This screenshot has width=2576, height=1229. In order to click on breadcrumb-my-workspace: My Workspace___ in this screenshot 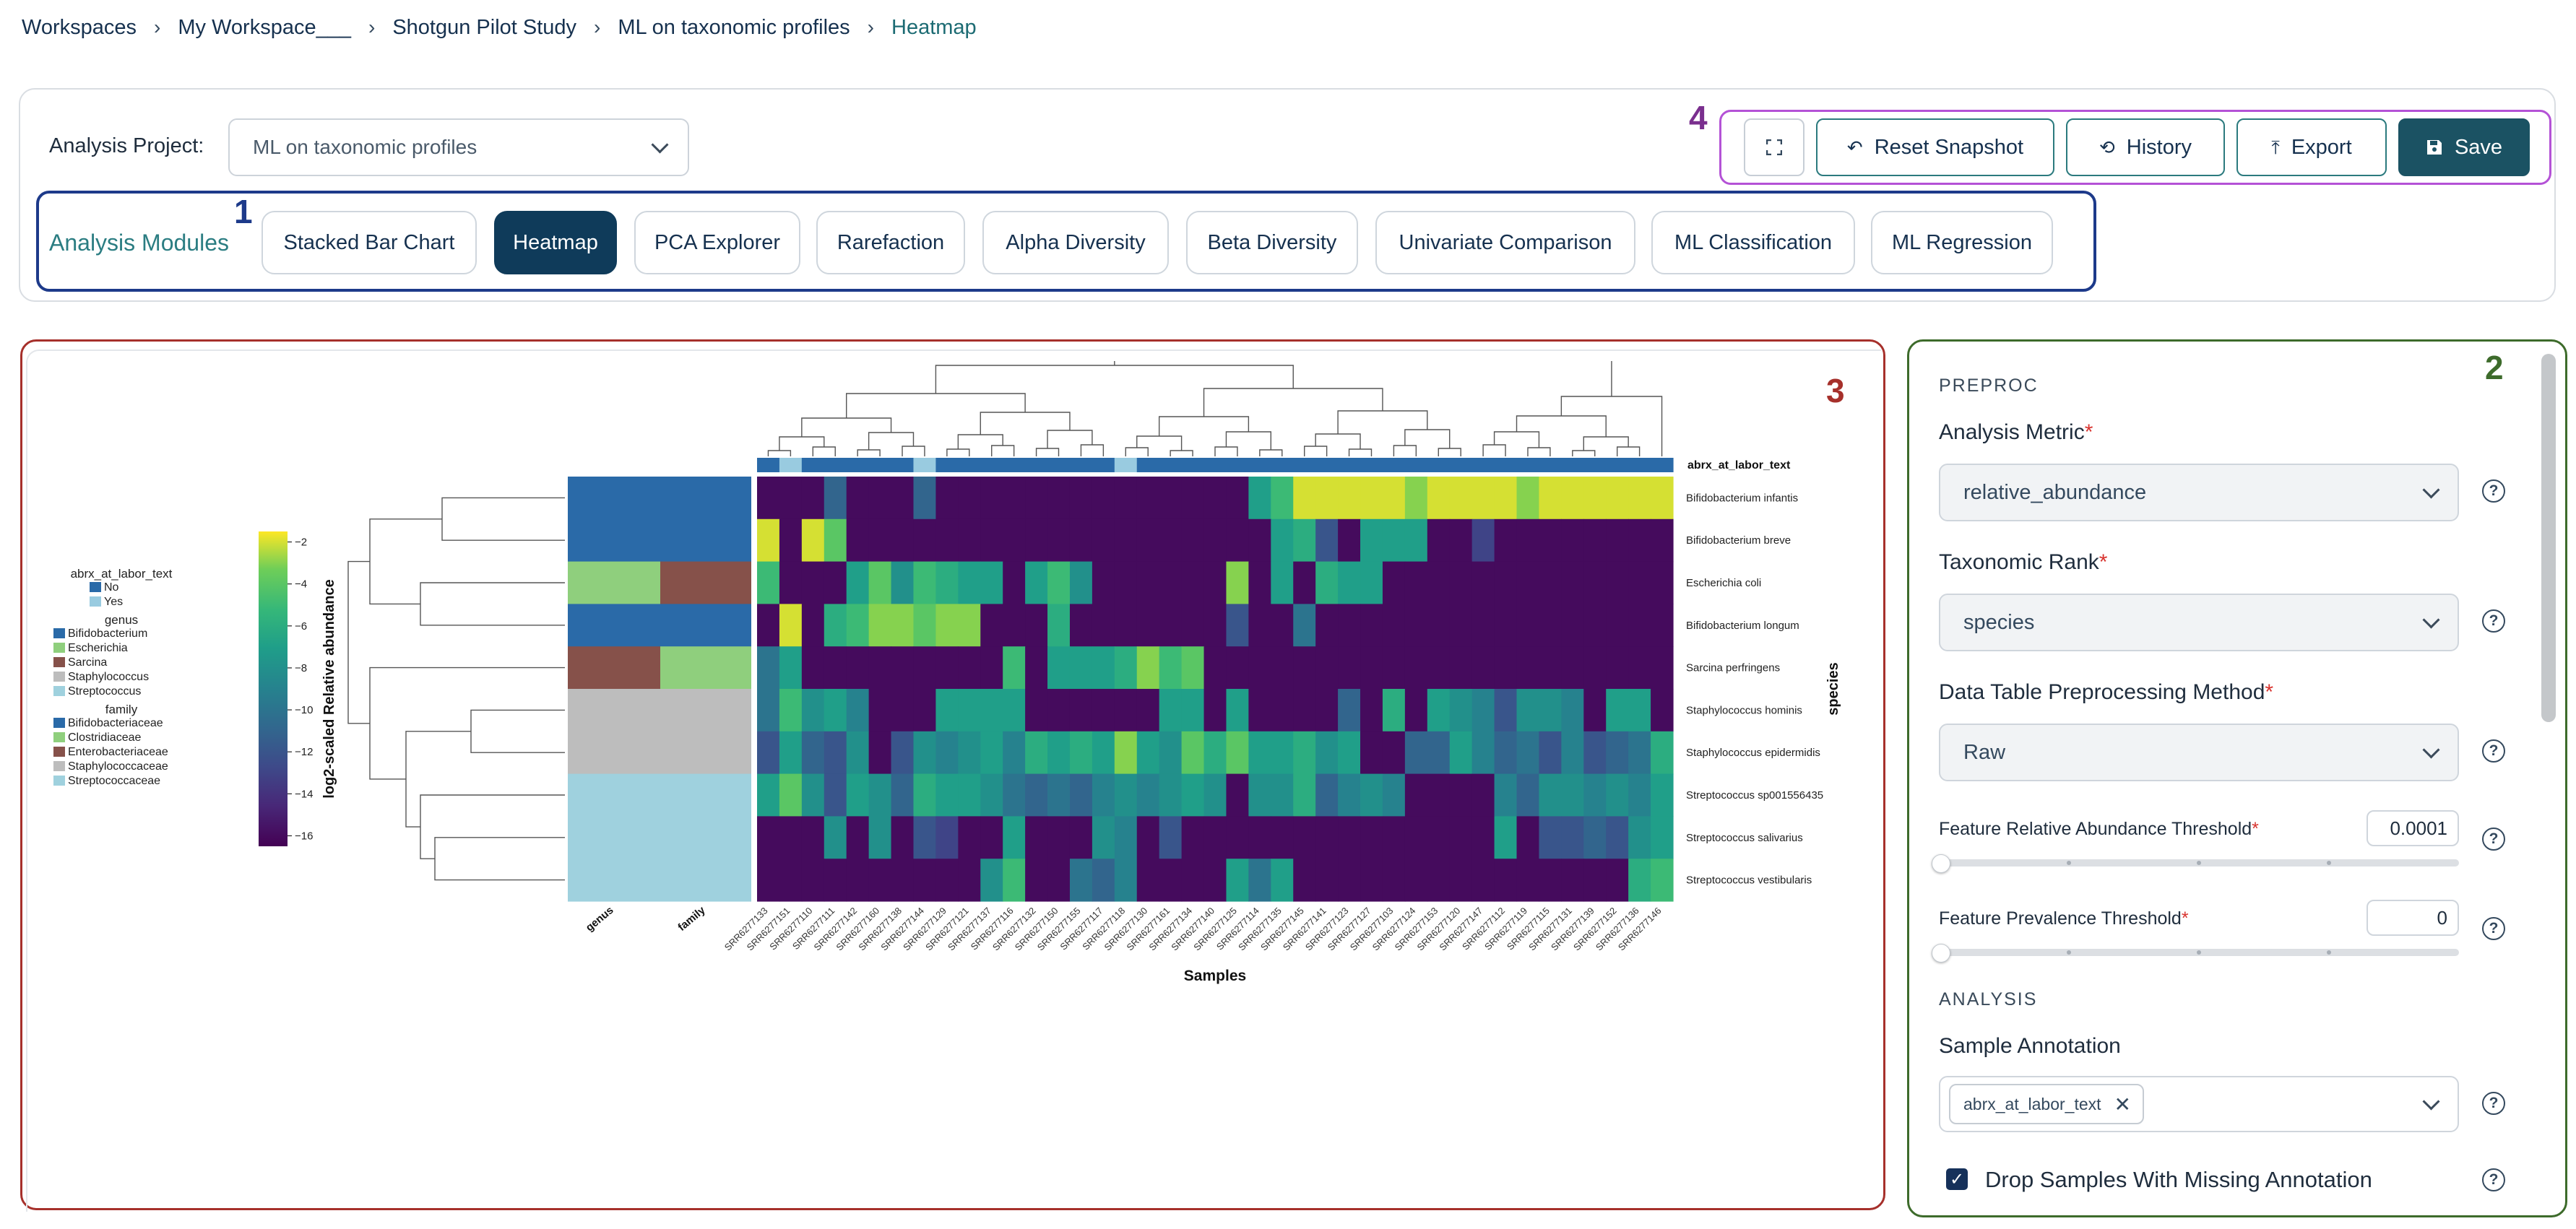, I will do `click(264, 27)`.